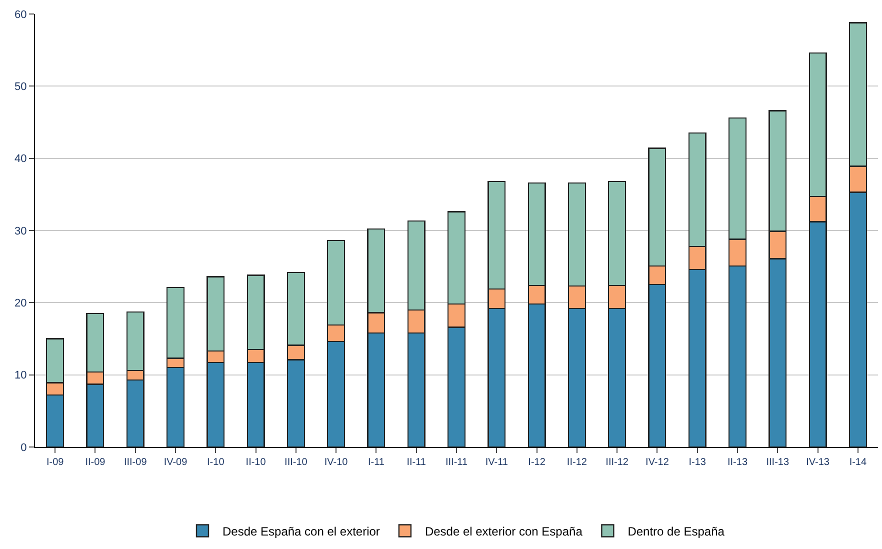 The width and height of the screenshot is (882, 549). I want to click on y-tick-label: 40, so click(20, 159).